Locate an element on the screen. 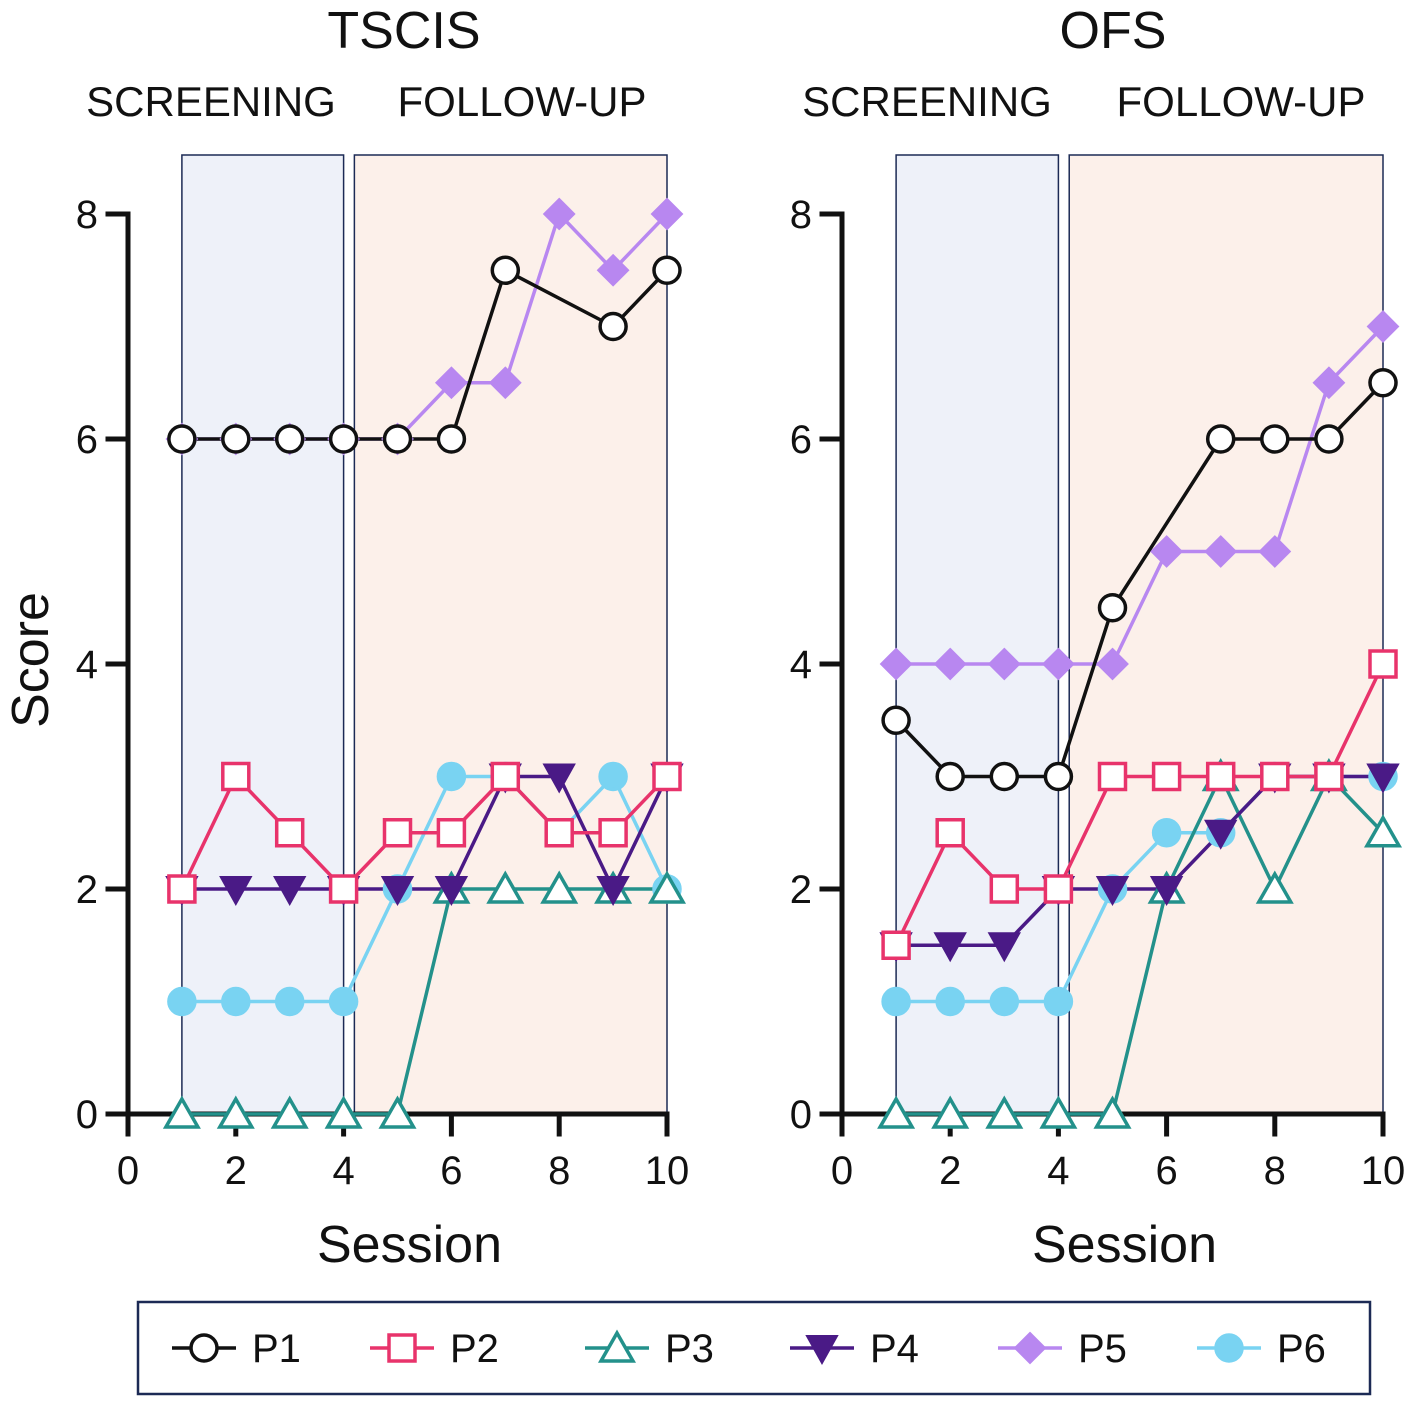  y-tick-label: 0 is located at coordinates (87, 1115).